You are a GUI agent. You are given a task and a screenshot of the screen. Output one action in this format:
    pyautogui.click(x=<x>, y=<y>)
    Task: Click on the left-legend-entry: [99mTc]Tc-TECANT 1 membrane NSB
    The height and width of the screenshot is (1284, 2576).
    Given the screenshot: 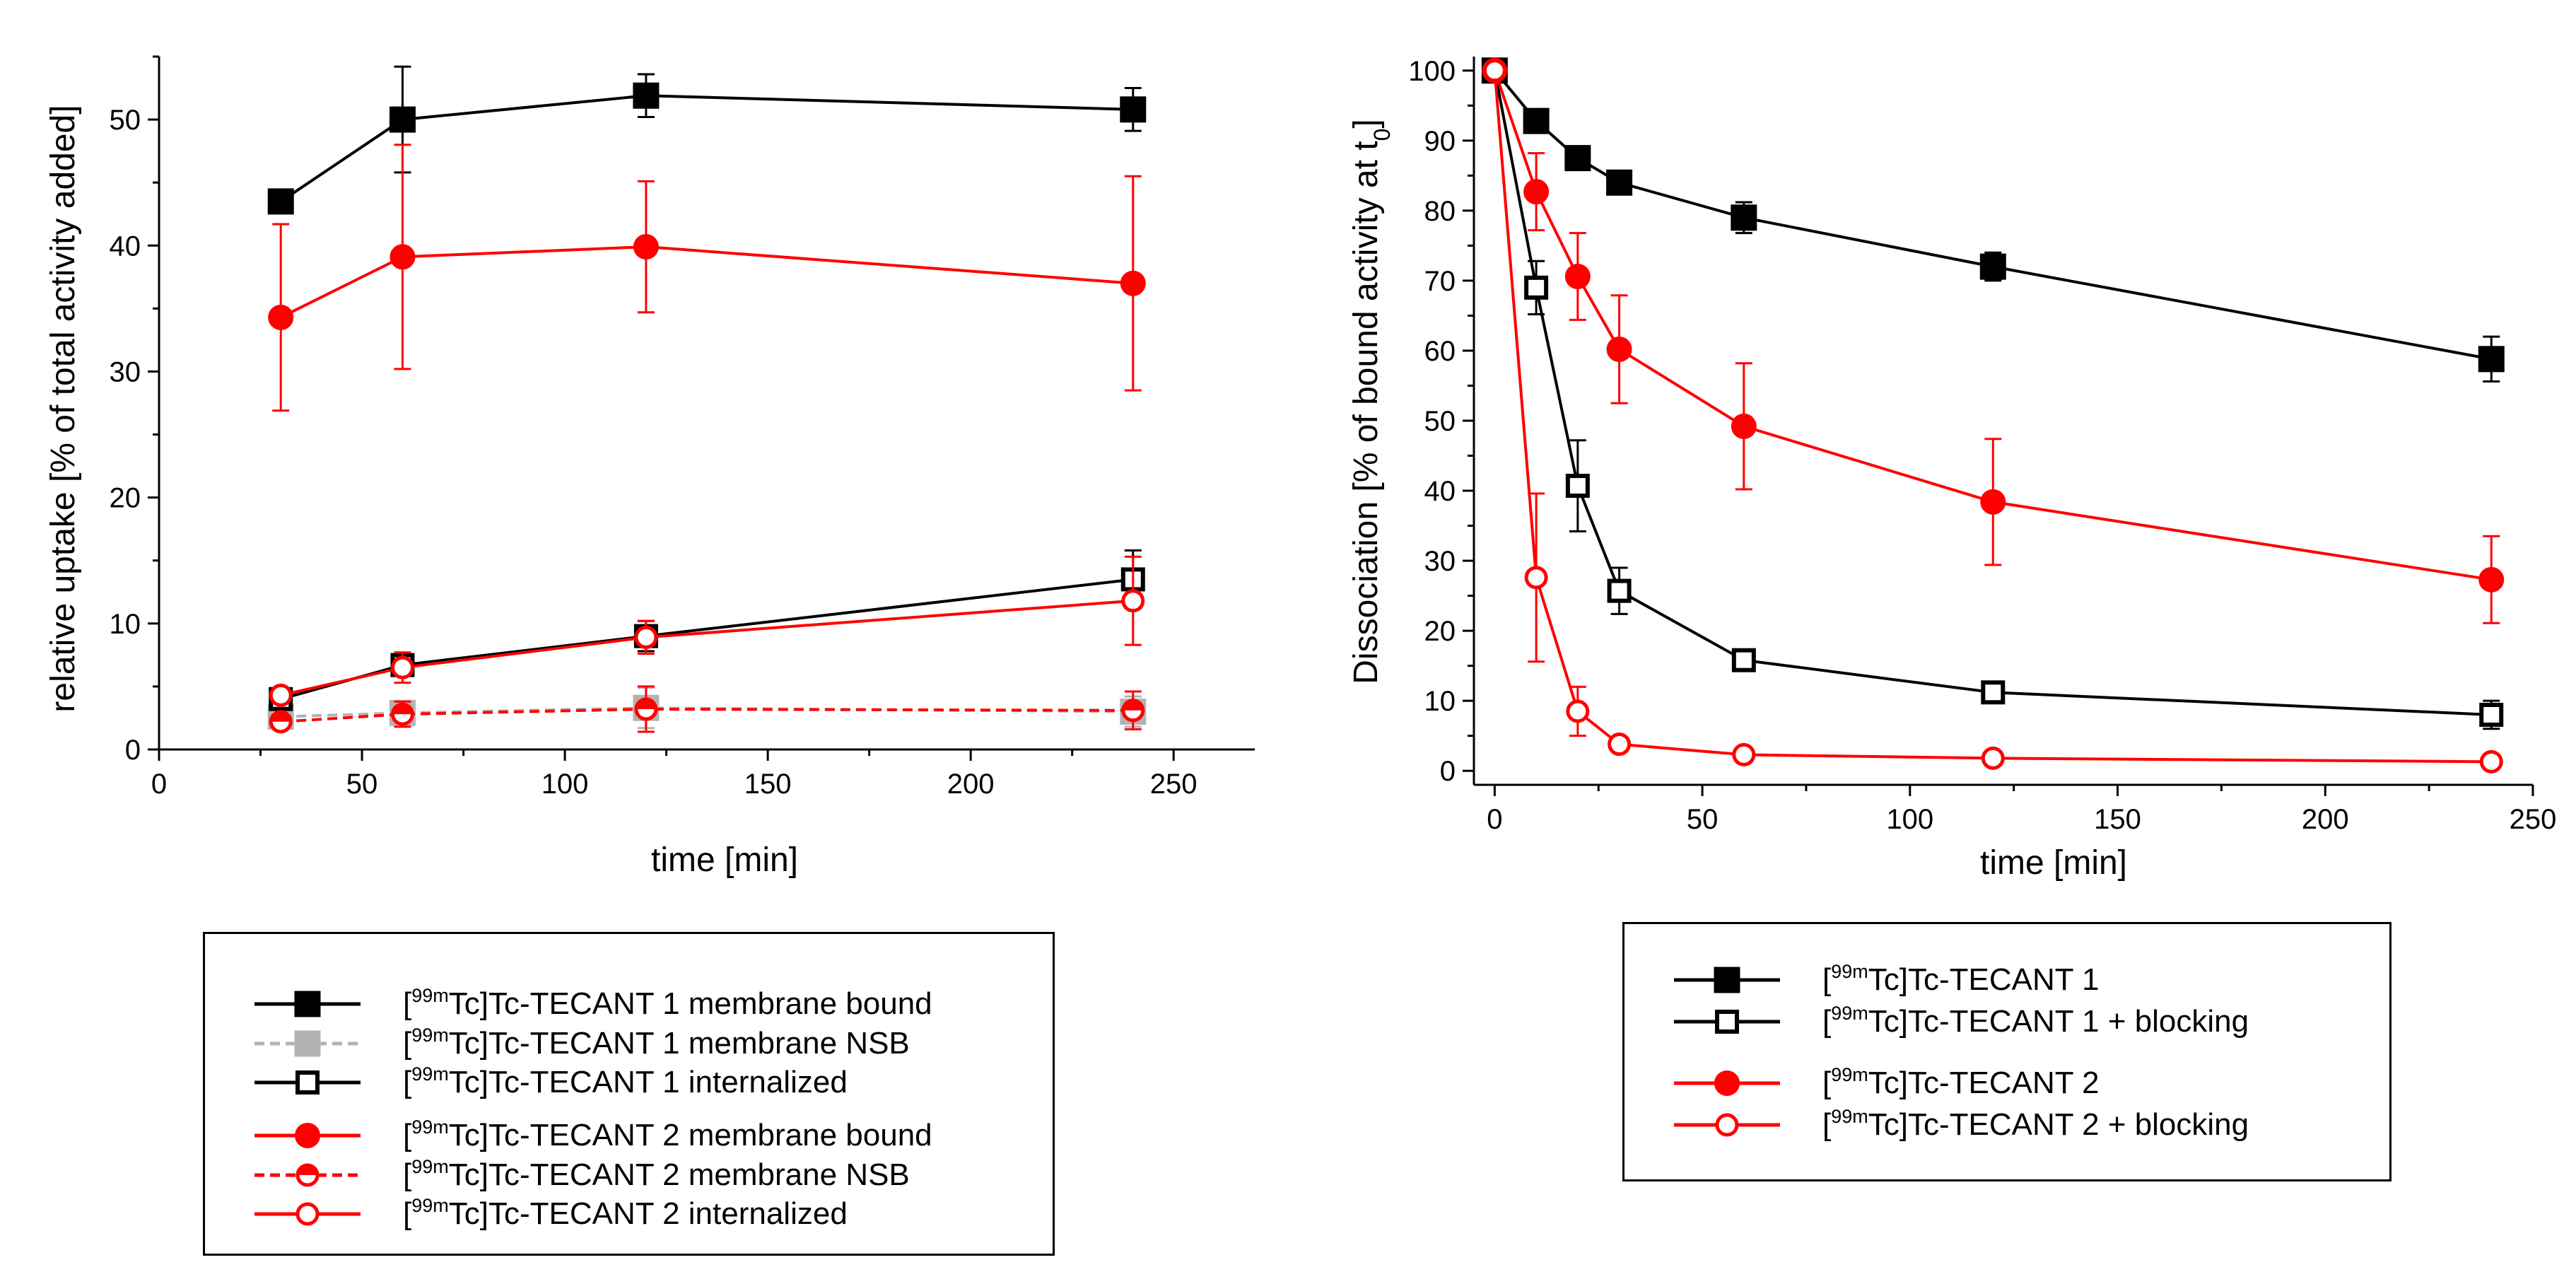 What is the action you would take?
    pyautogui.click(x=582, y=1043)
    